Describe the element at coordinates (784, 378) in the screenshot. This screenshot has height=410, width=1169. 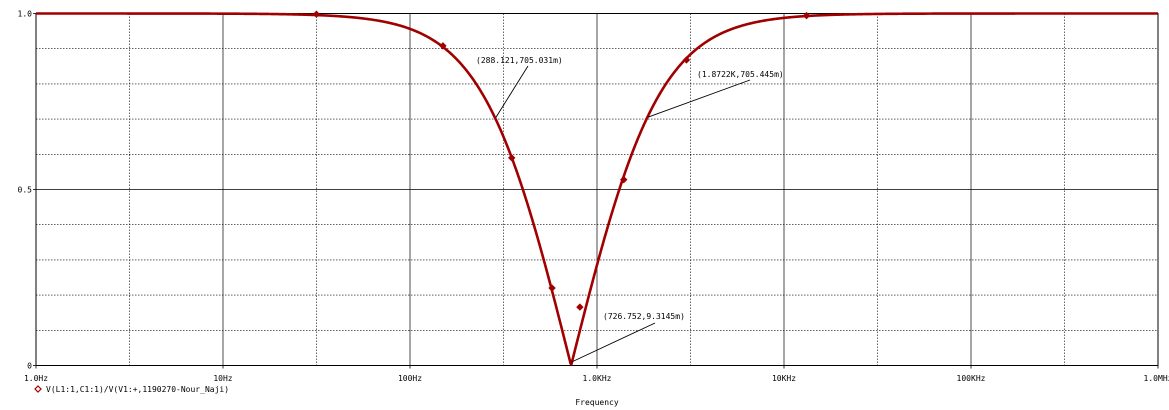
I see `x-tick-label: 10KHz` at that location.